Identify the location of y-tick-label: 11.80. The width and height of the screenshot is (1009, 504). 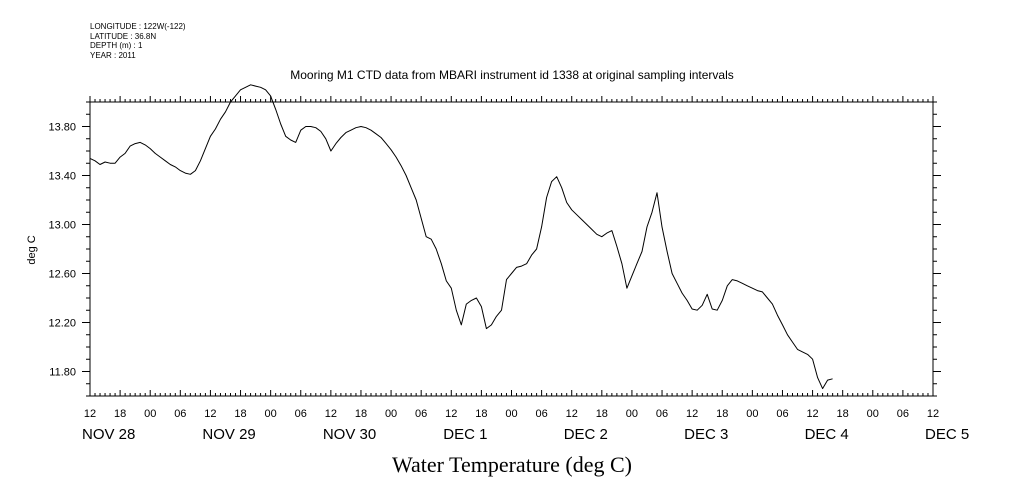
(62, 373).